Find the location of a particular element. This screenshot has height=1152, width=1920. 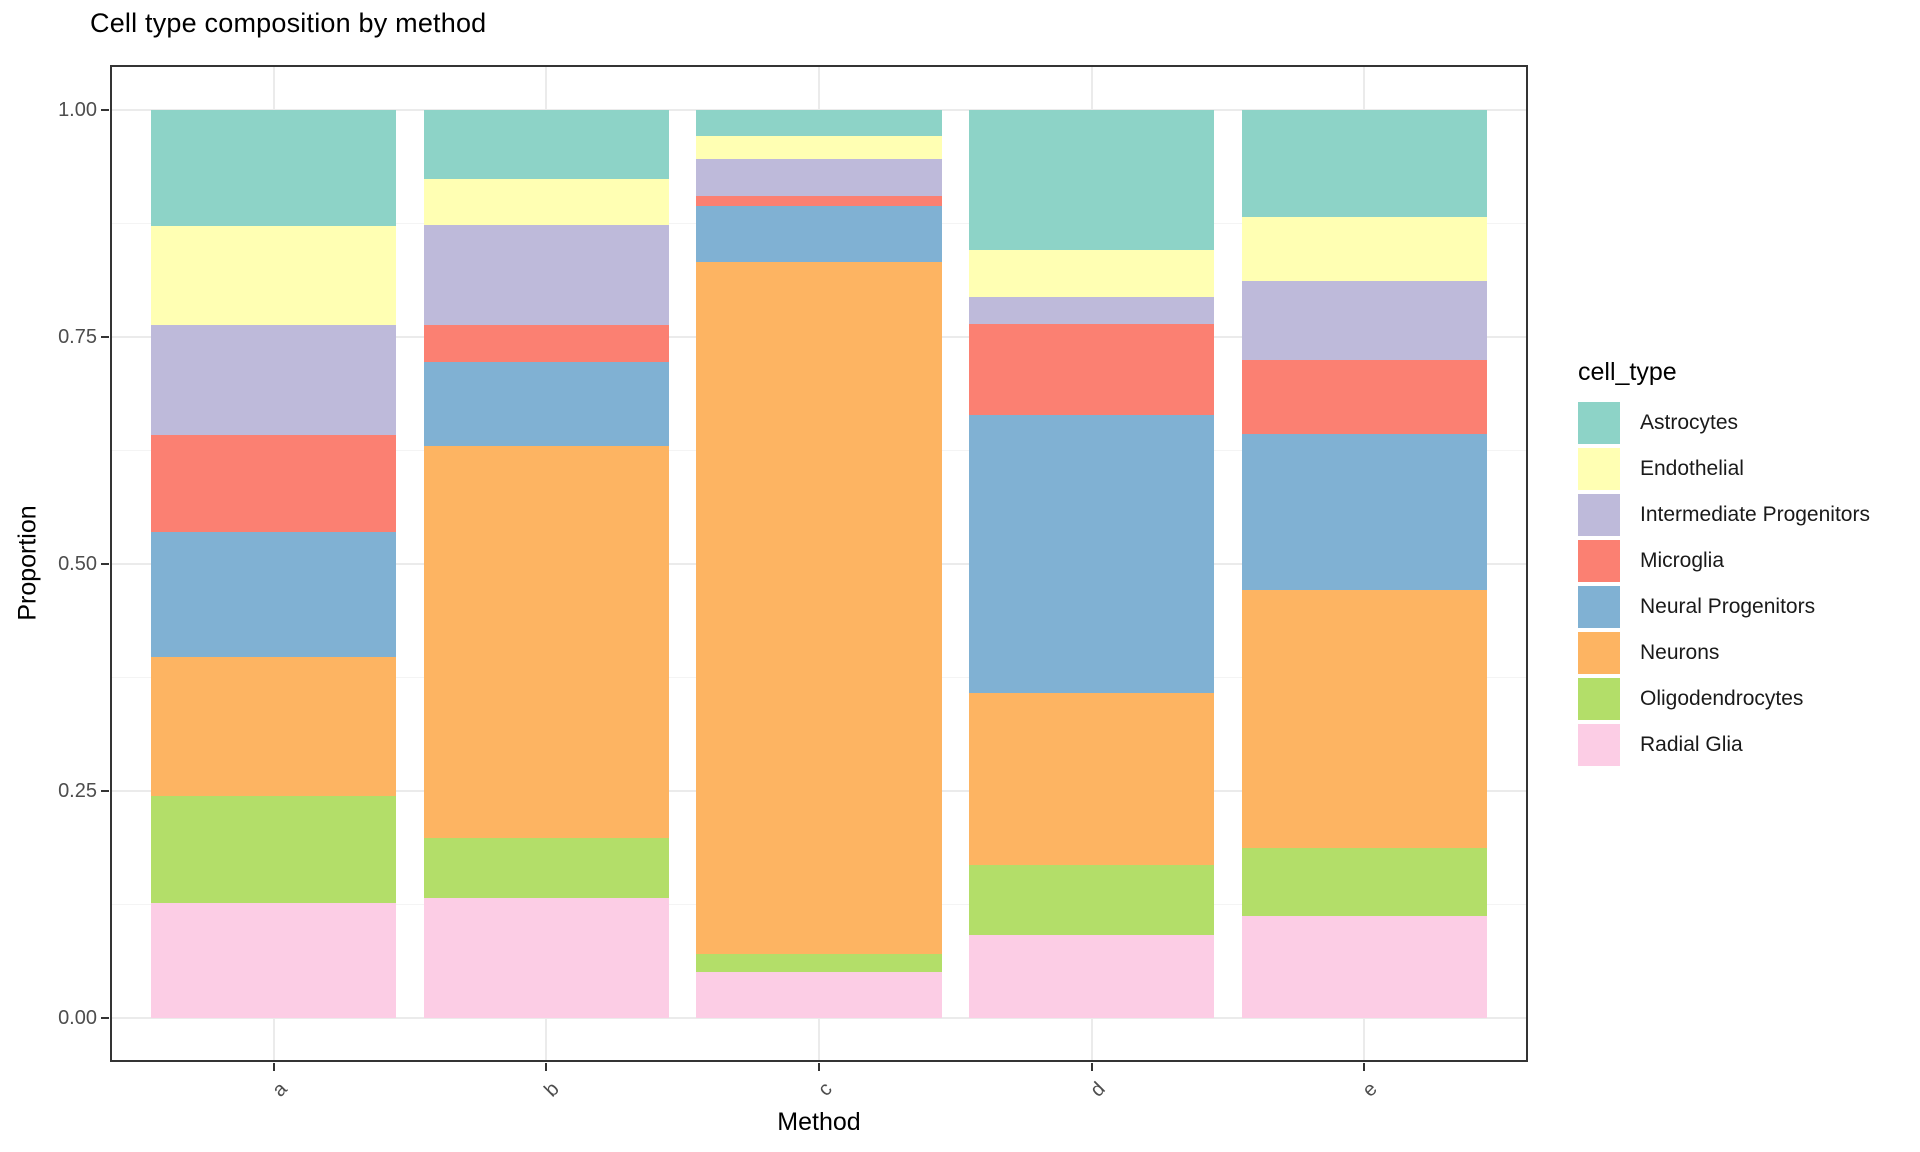

x-axis-title: Method is located at coordinates (819, 1122).